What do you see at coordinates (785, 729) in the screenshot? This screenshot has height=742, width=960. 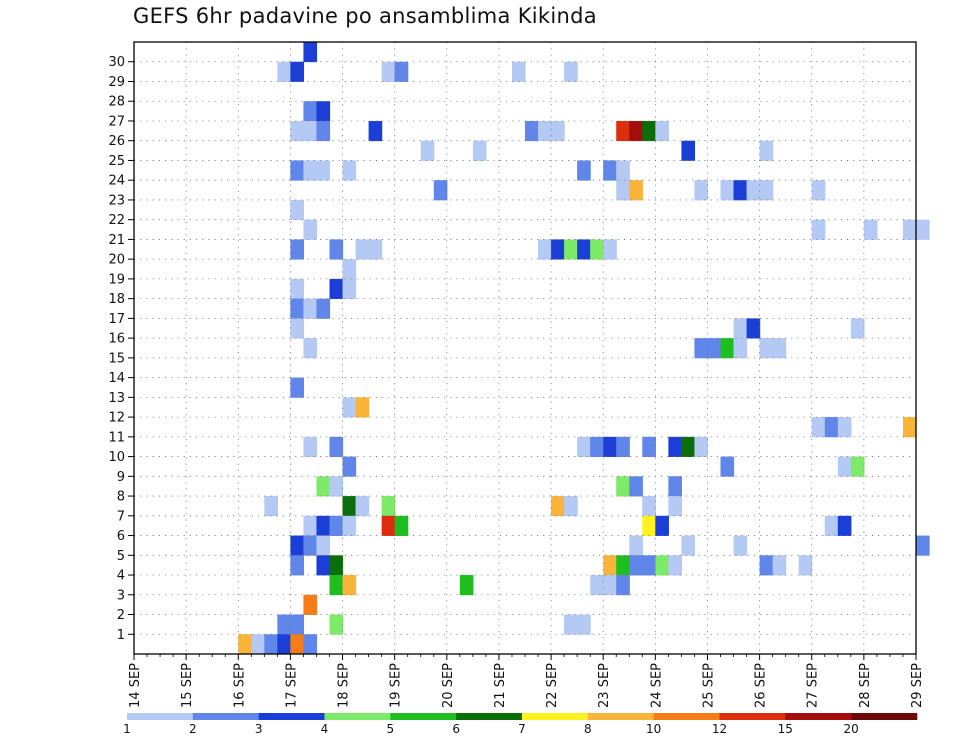 I see `colorbar-label: 15` at bounding box center [785, 729].